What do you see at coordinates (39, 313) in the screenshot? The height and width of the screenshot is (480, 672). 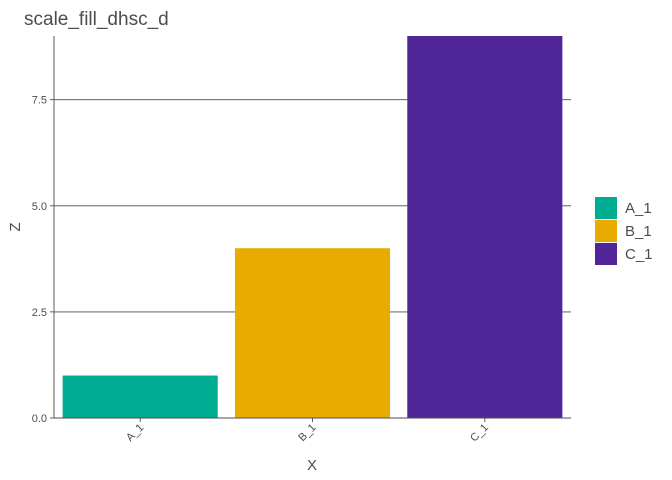 I see `y-tick-label-1: 2.5` at bounding box center [39, 313].